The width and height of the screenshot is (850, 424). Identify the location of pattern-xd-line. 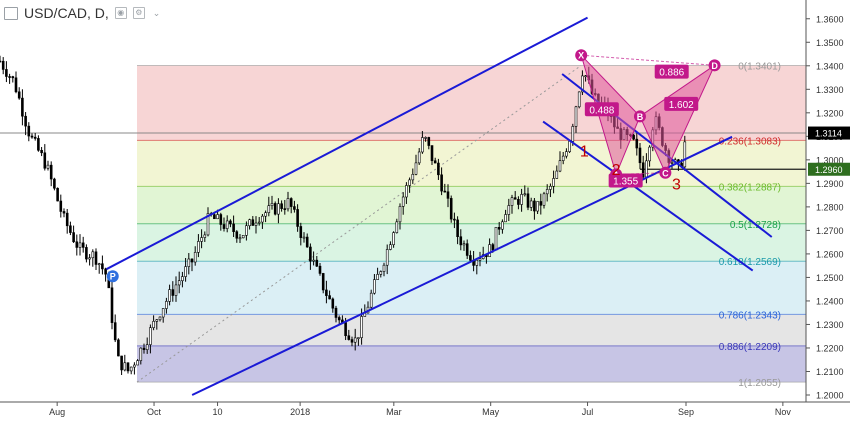
(648, 60).